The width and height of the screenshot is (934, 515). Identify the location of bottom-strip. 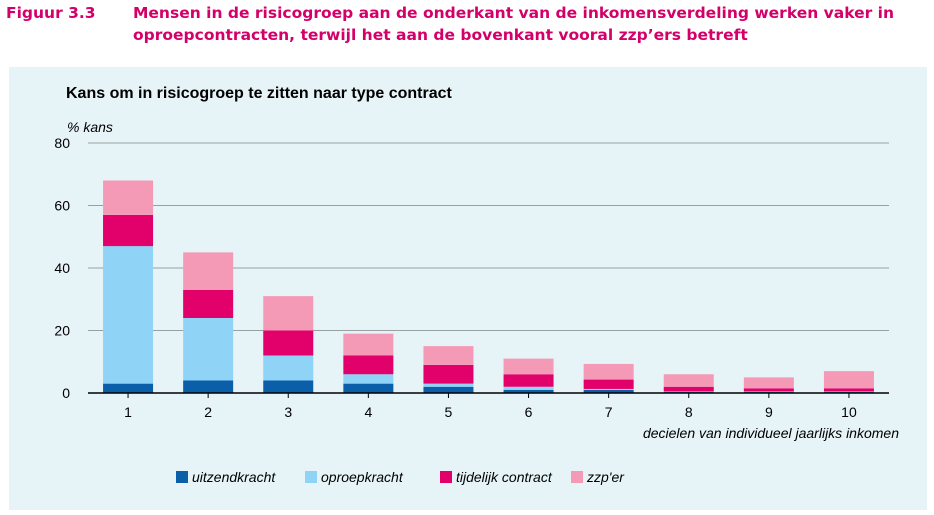
(467, 512).